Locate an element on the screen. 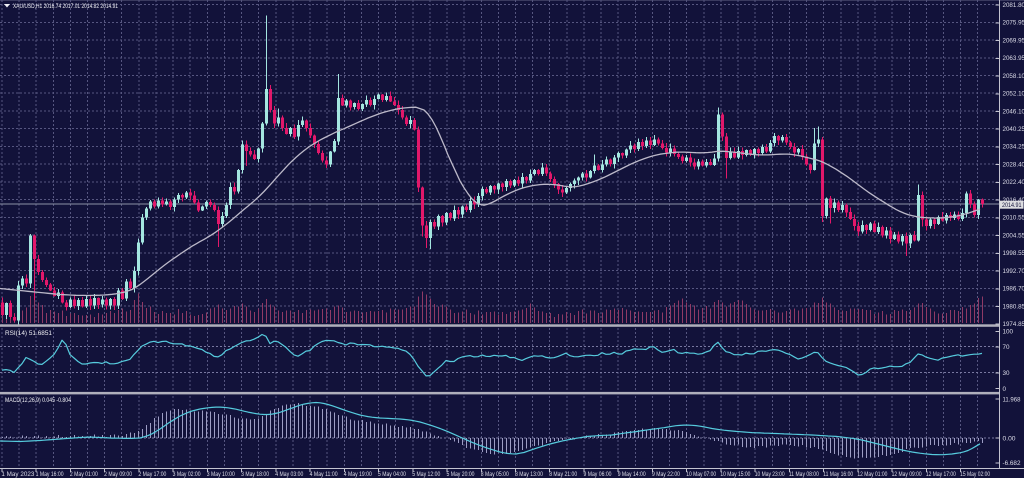 Image resolution: width=1024 pixels, height=478 pixels. svg-text: 11 May 16:00 is located at coordinates (838, 475).